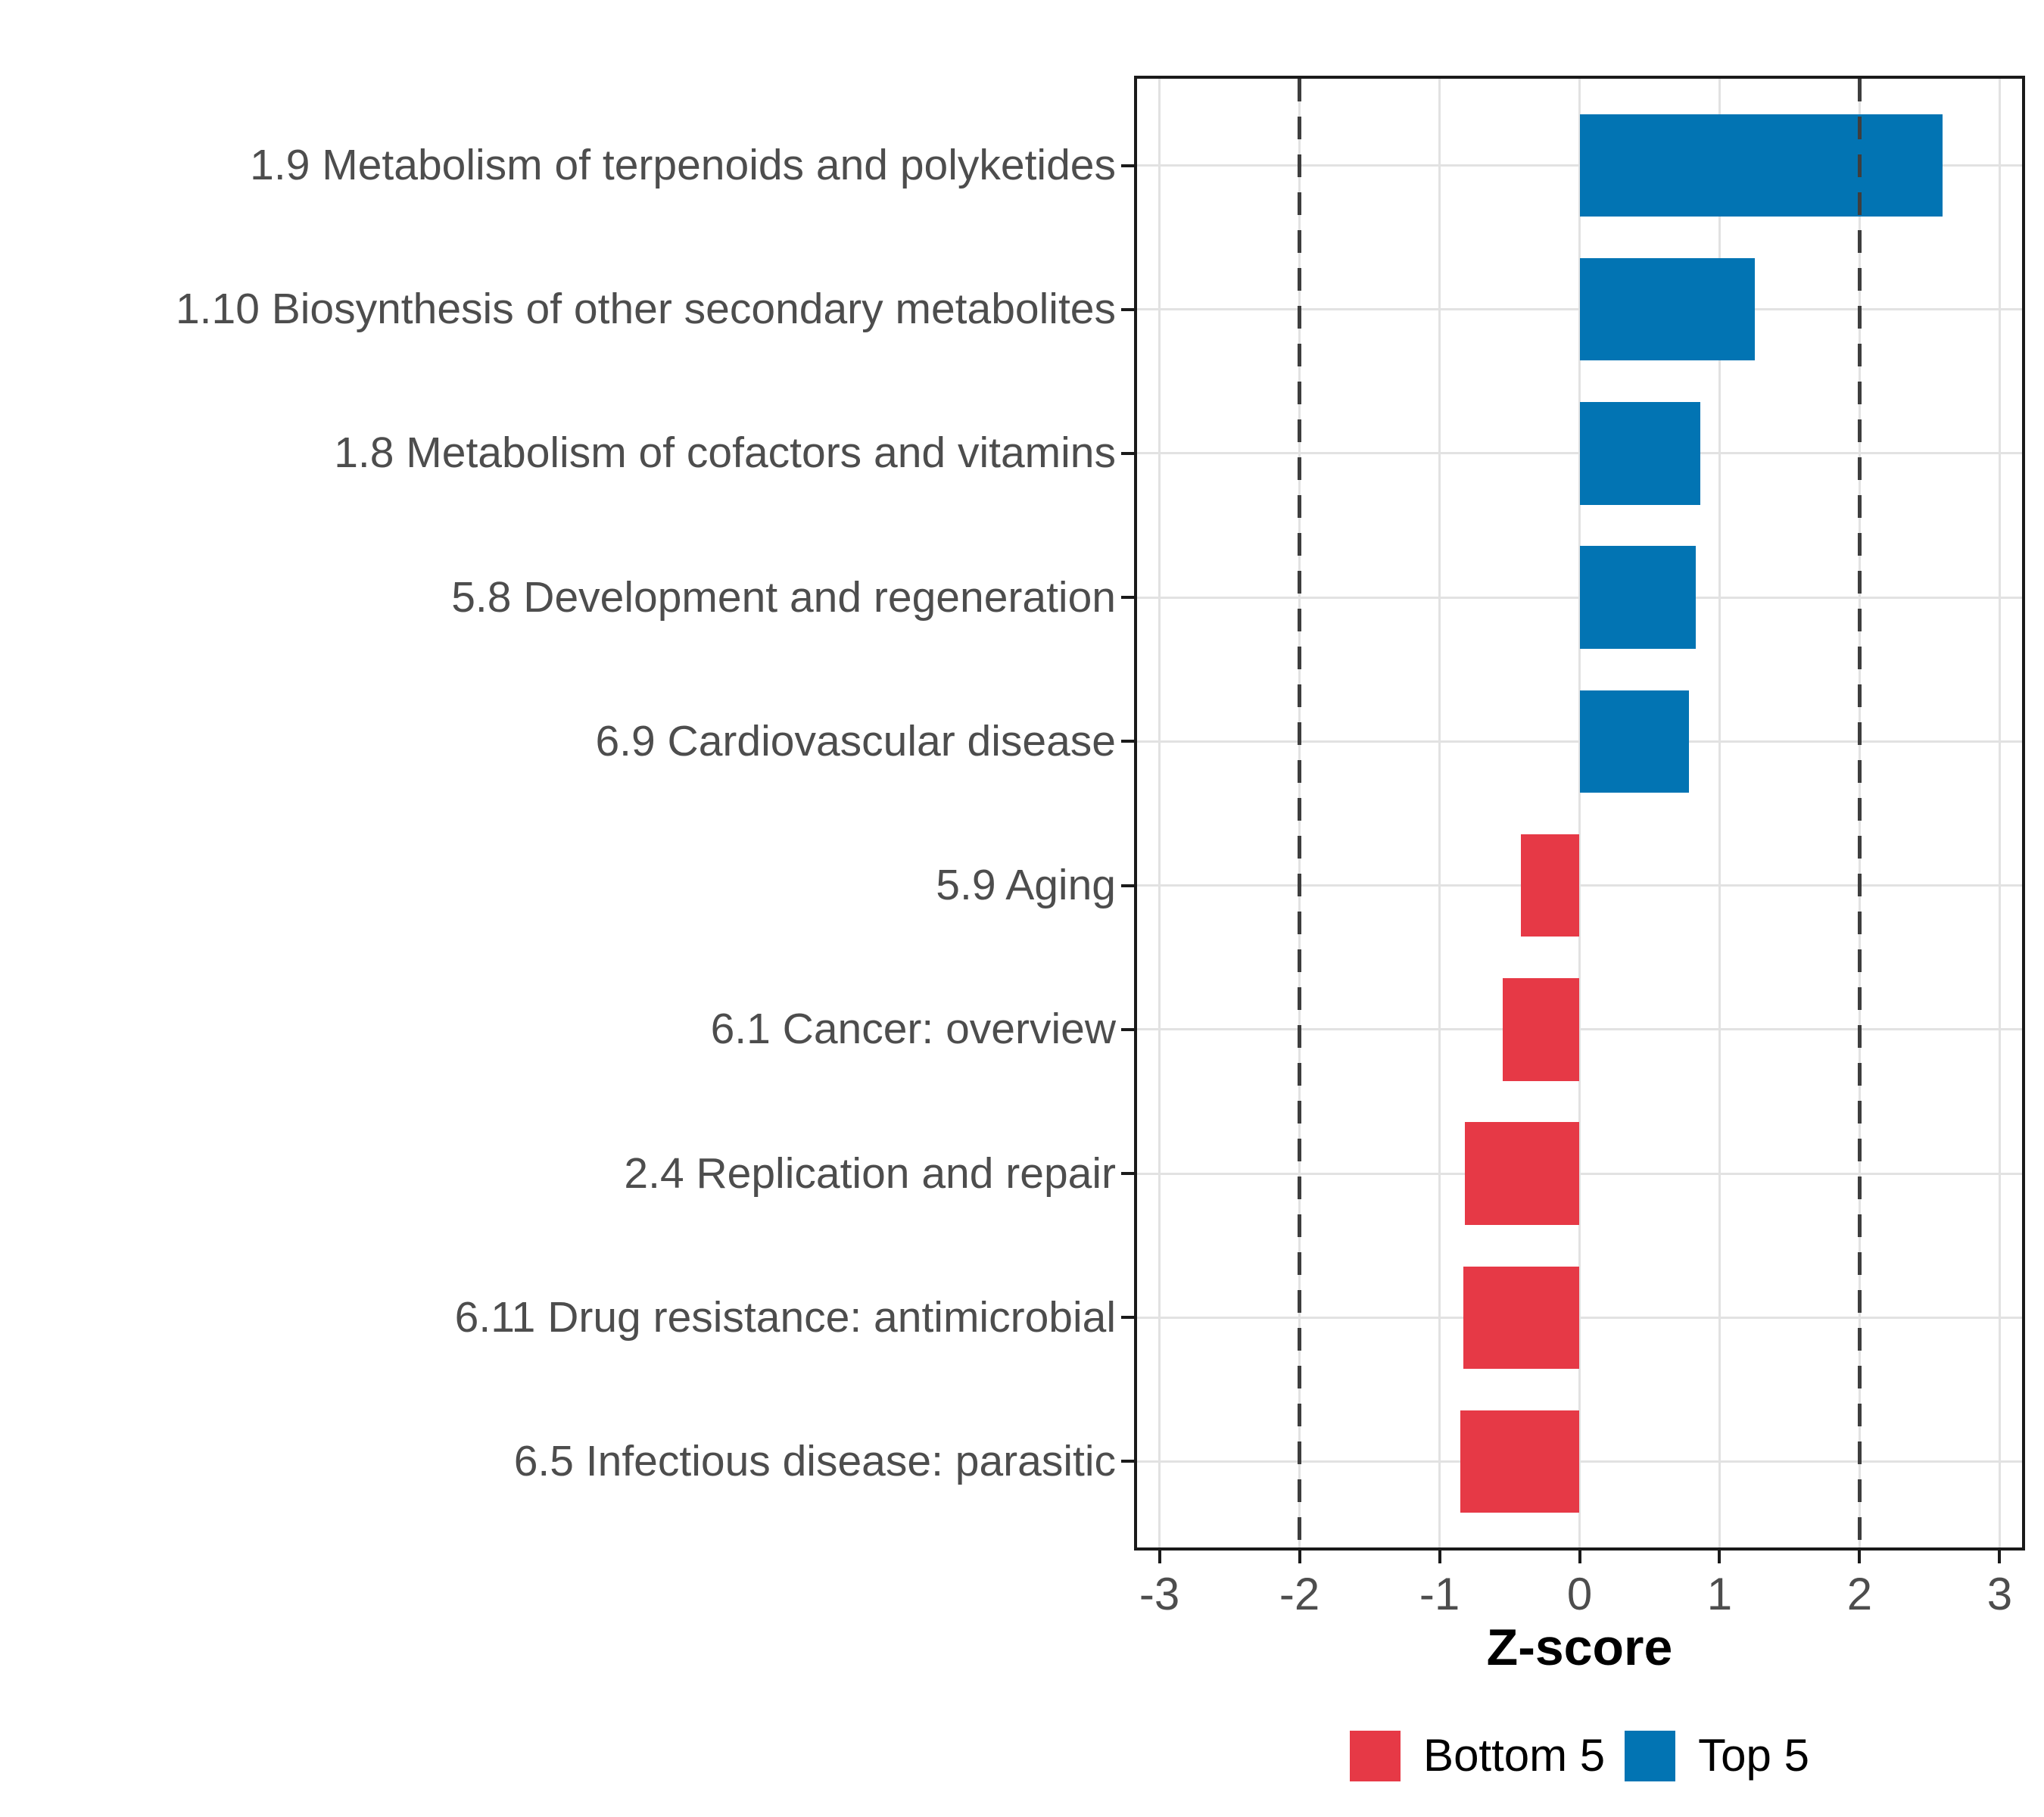 The image size is (2044, 1817). What do you see at coordinates (814, 1460) in the screenshot?
I see `y-axis-label: 6.5 Infectious disease: parasitic` at bounding box center [814, 1460].